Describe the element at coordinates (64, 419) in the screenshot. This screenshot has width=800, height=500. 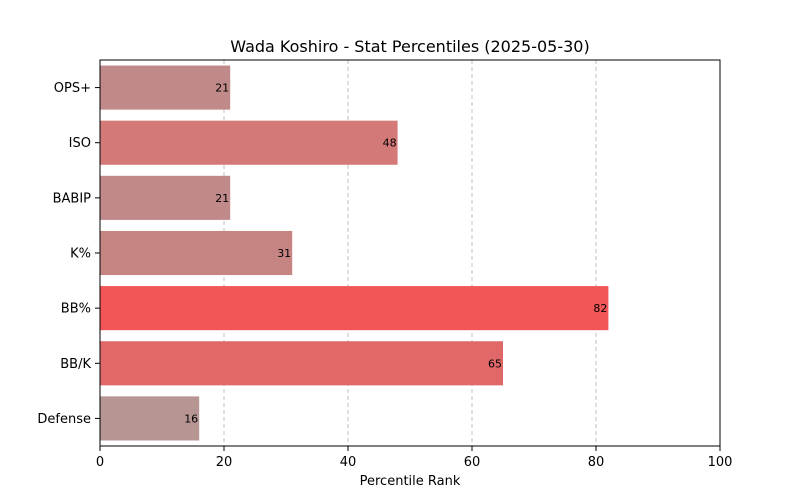
I see `y-tick-label: Defense` at that location.